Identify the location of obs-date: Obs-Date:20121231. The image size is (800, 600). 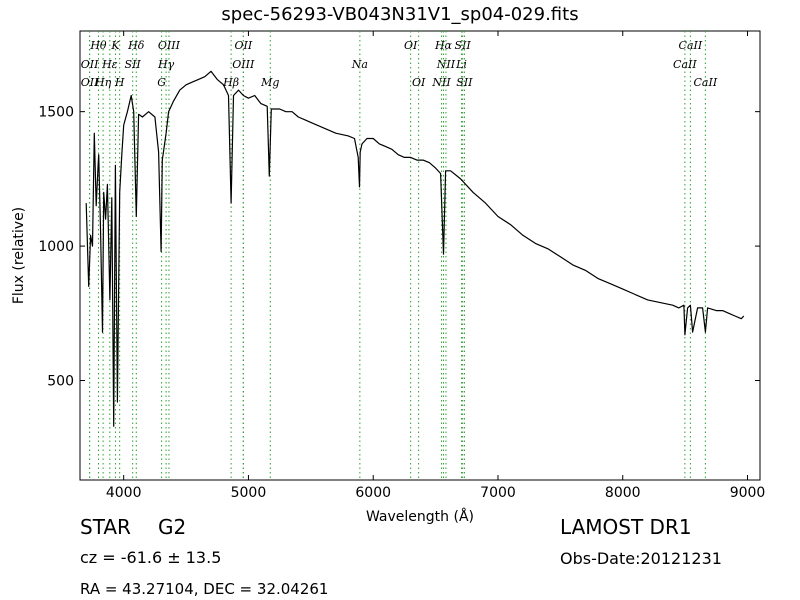
(641, 558).